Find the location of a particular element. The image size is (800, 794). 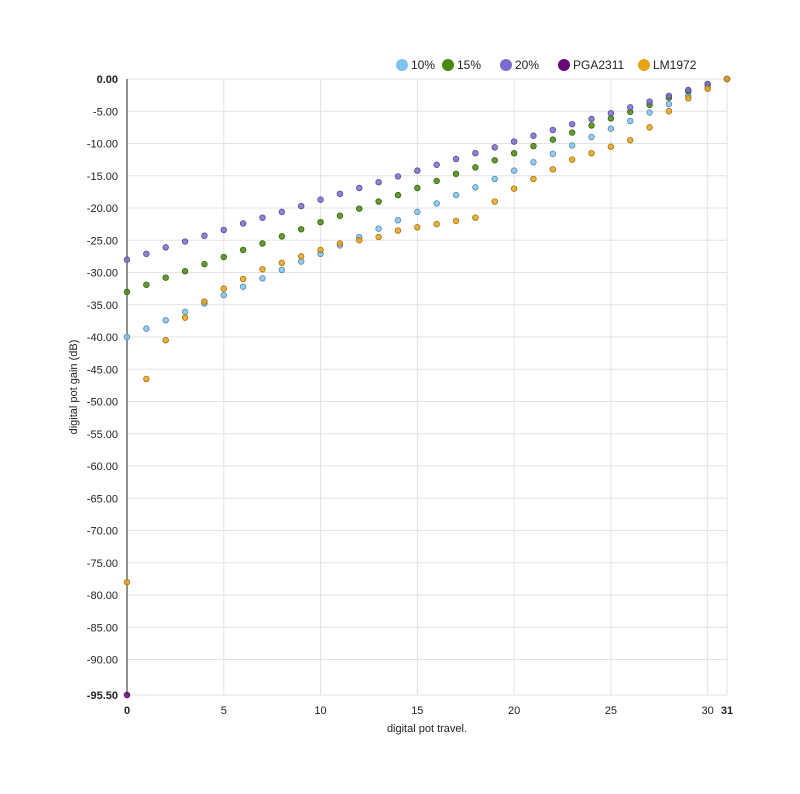

y-tick-label: -45.00 is located at coordinates (102, 370).